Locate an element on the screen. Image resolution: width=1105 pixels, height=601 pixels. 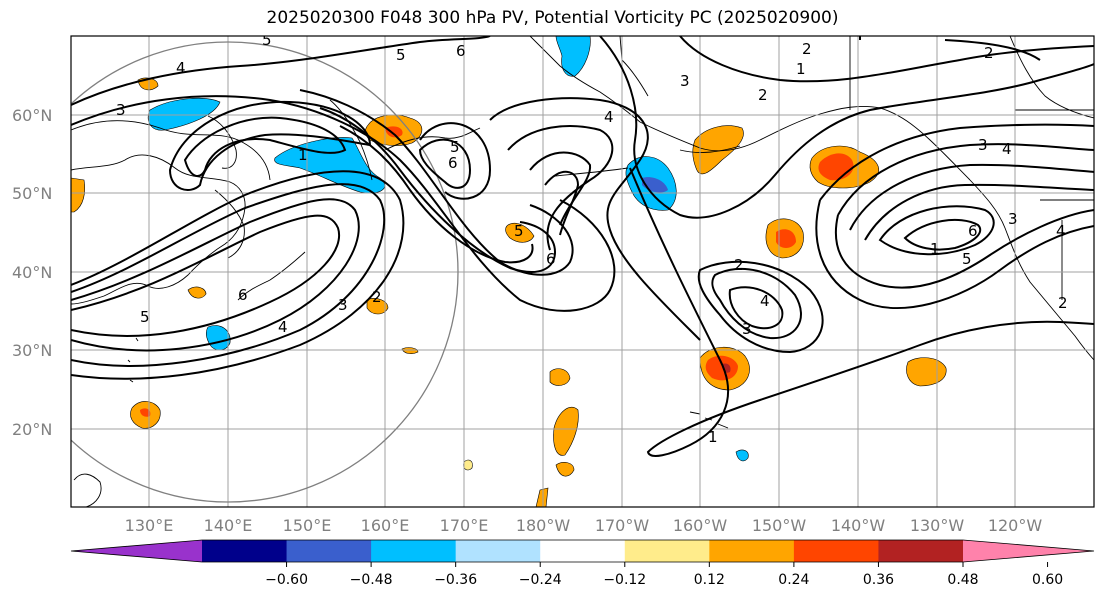
colorbar-outline is located at coordinates (582, 551).